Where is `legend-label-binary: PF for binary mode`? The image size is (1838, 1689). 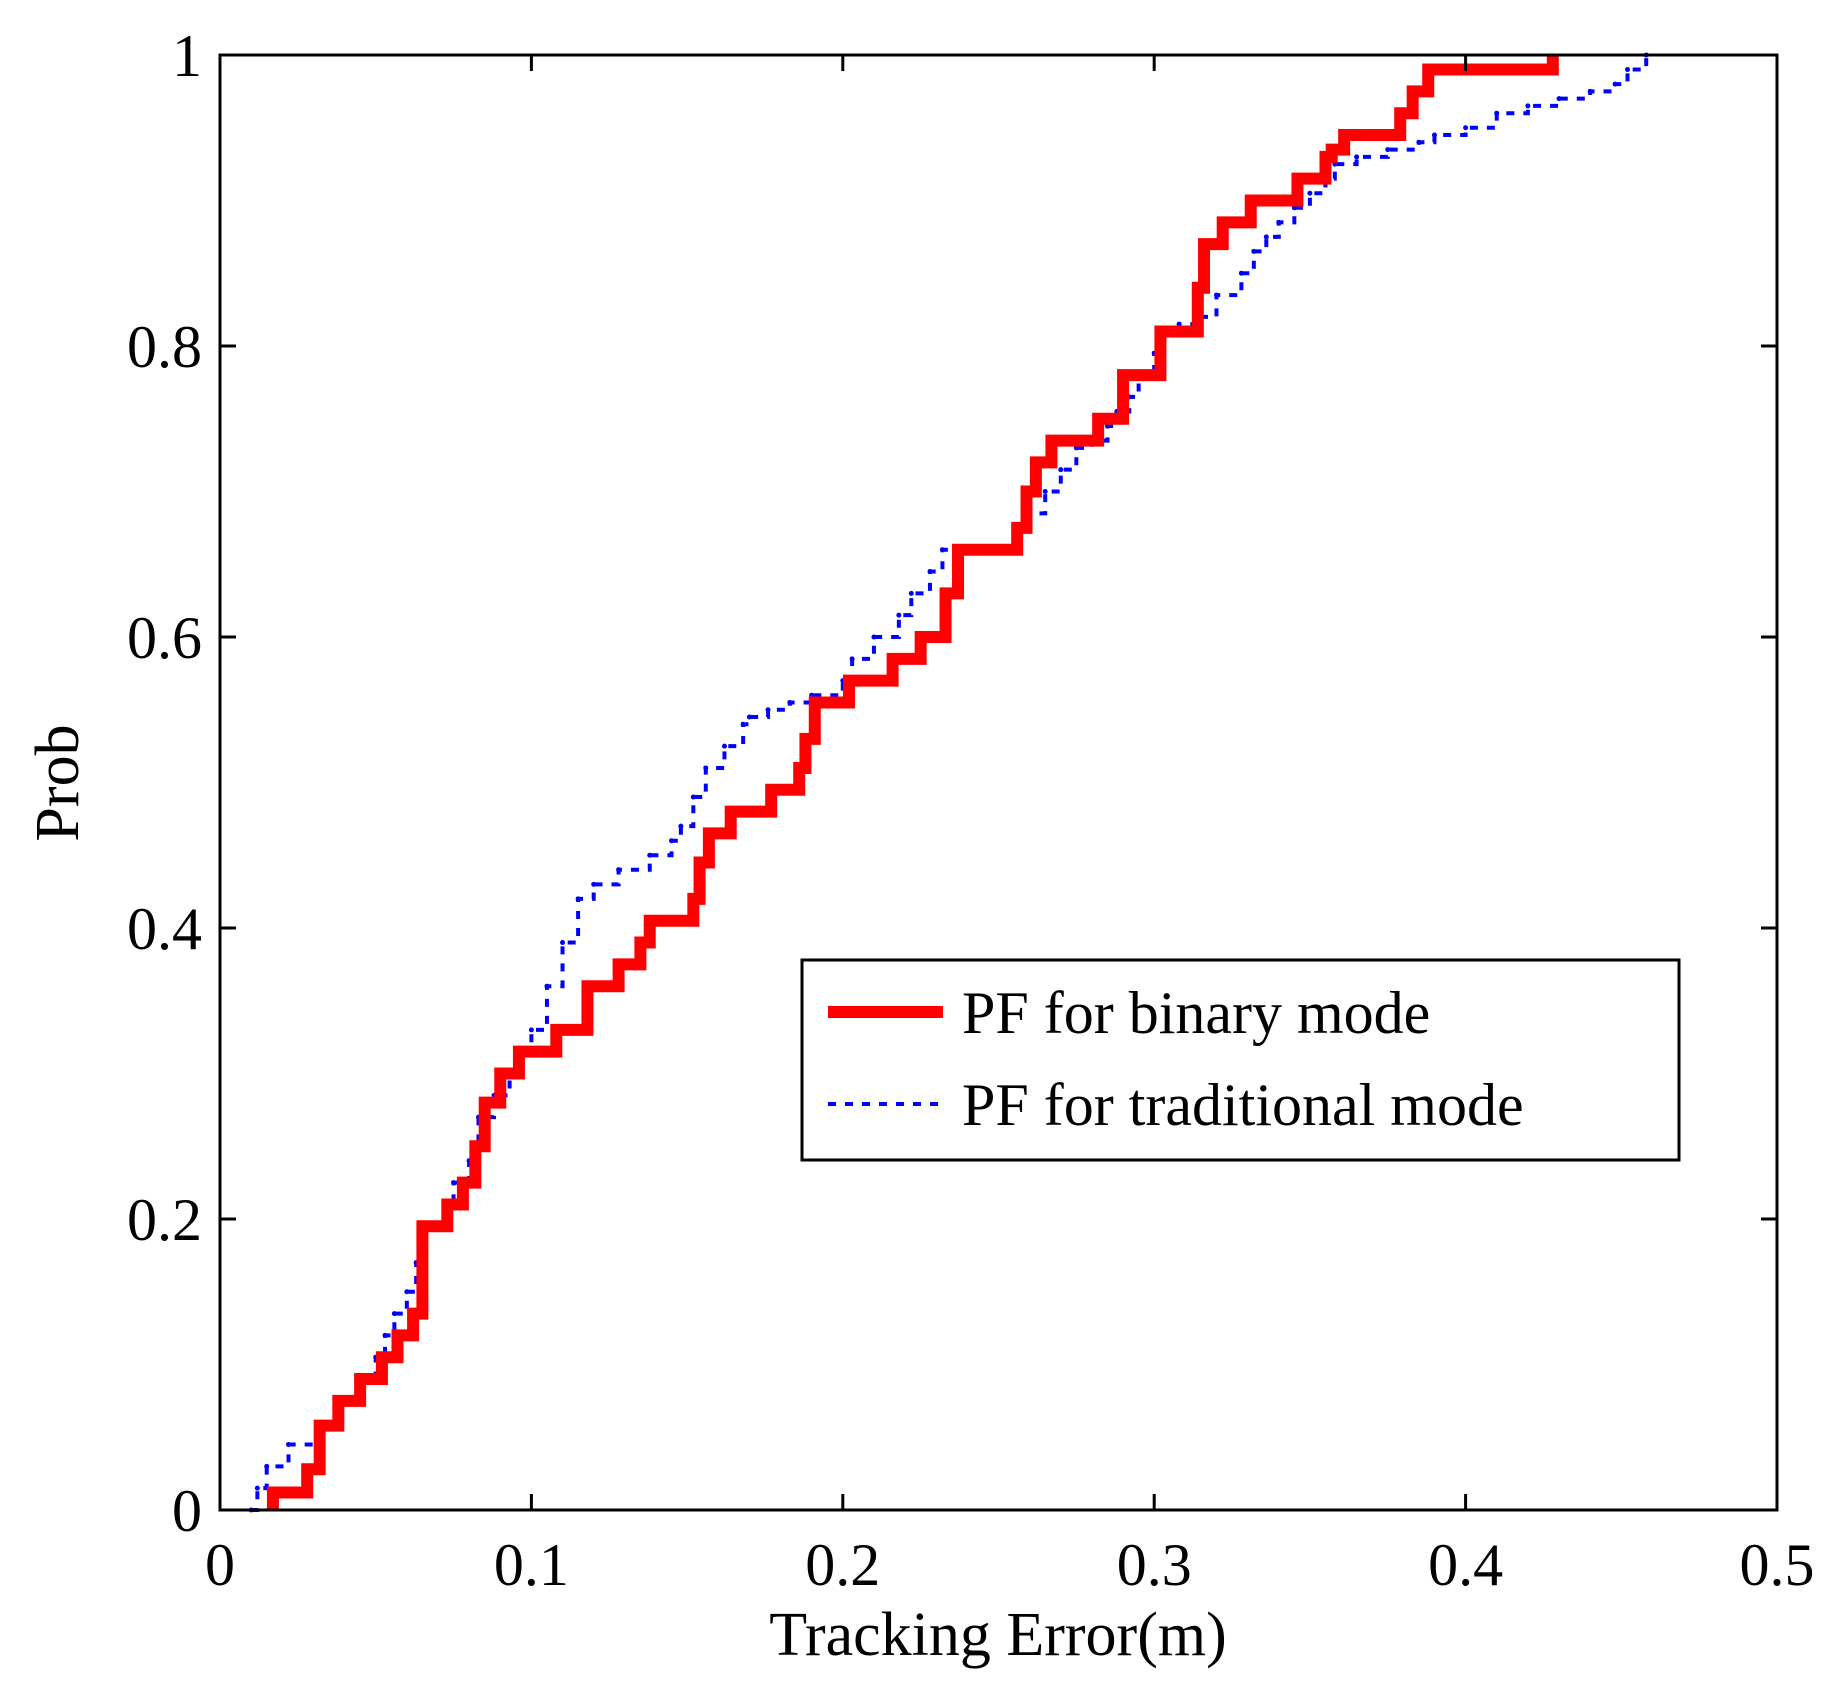 legend-label-binary: PF for binary mode is located at coordinates (1196, 1013).